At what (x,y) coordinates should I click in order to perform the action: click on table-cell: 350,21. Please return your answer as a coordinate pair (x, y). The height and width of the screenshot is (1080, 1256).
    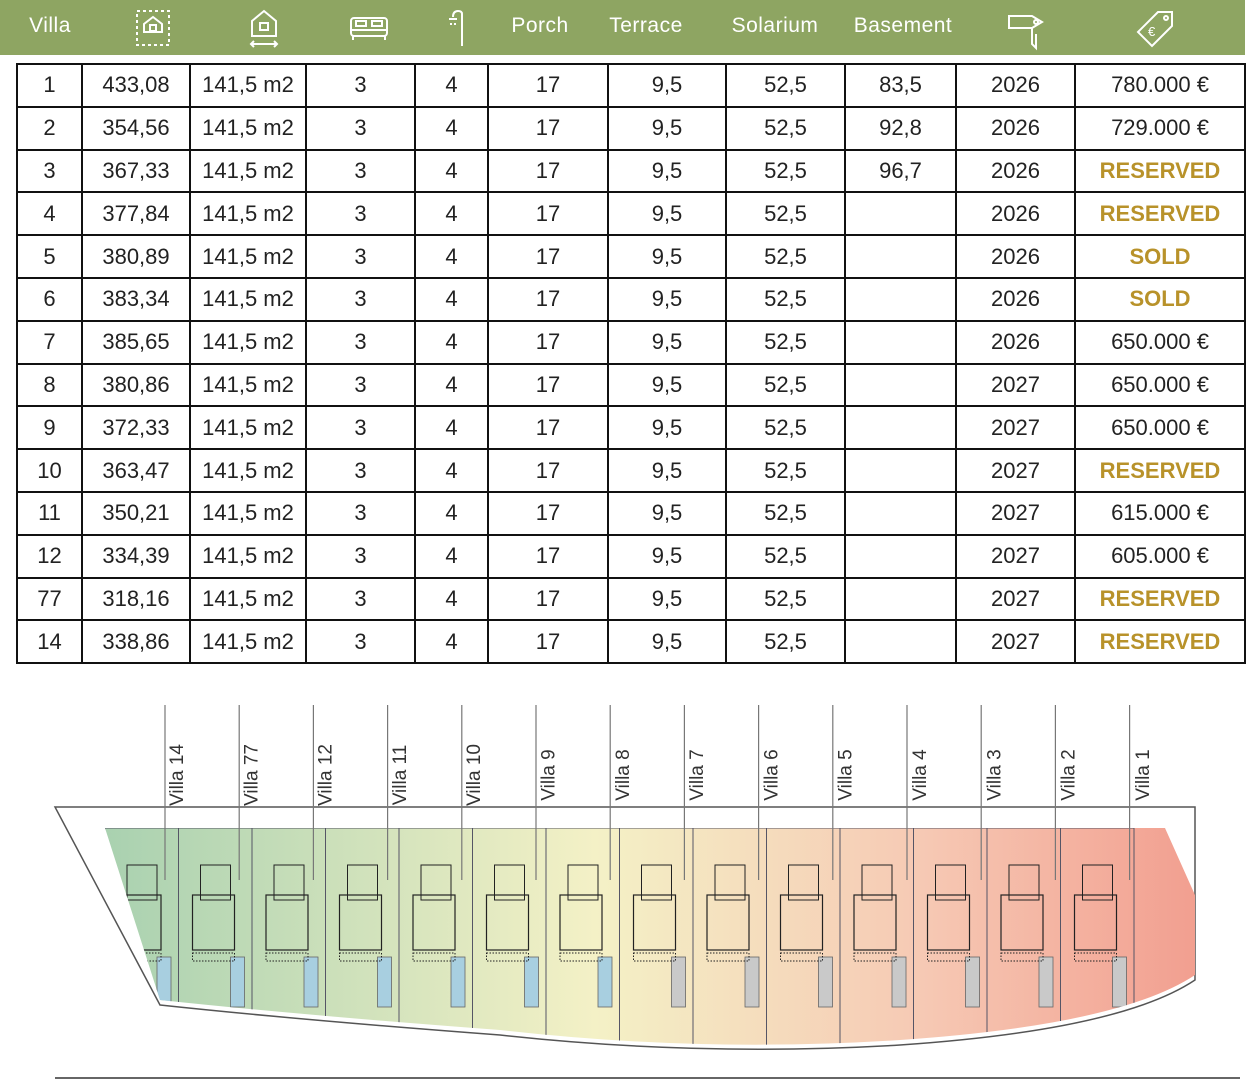
    Looking at the image, I should click on (136, 513).